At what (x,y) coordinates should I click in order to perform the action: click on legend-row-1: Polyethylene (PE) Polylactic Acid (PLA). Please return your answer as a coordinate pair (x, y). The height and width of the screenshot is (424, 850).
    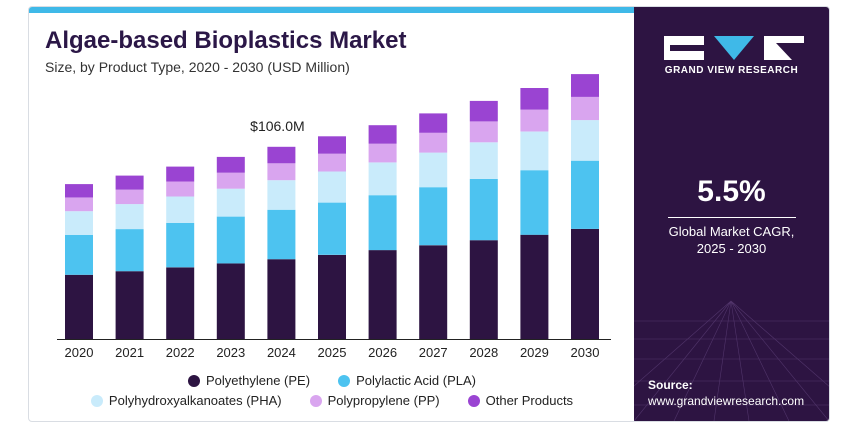
    Looking at the image, I should click on (332, 380).